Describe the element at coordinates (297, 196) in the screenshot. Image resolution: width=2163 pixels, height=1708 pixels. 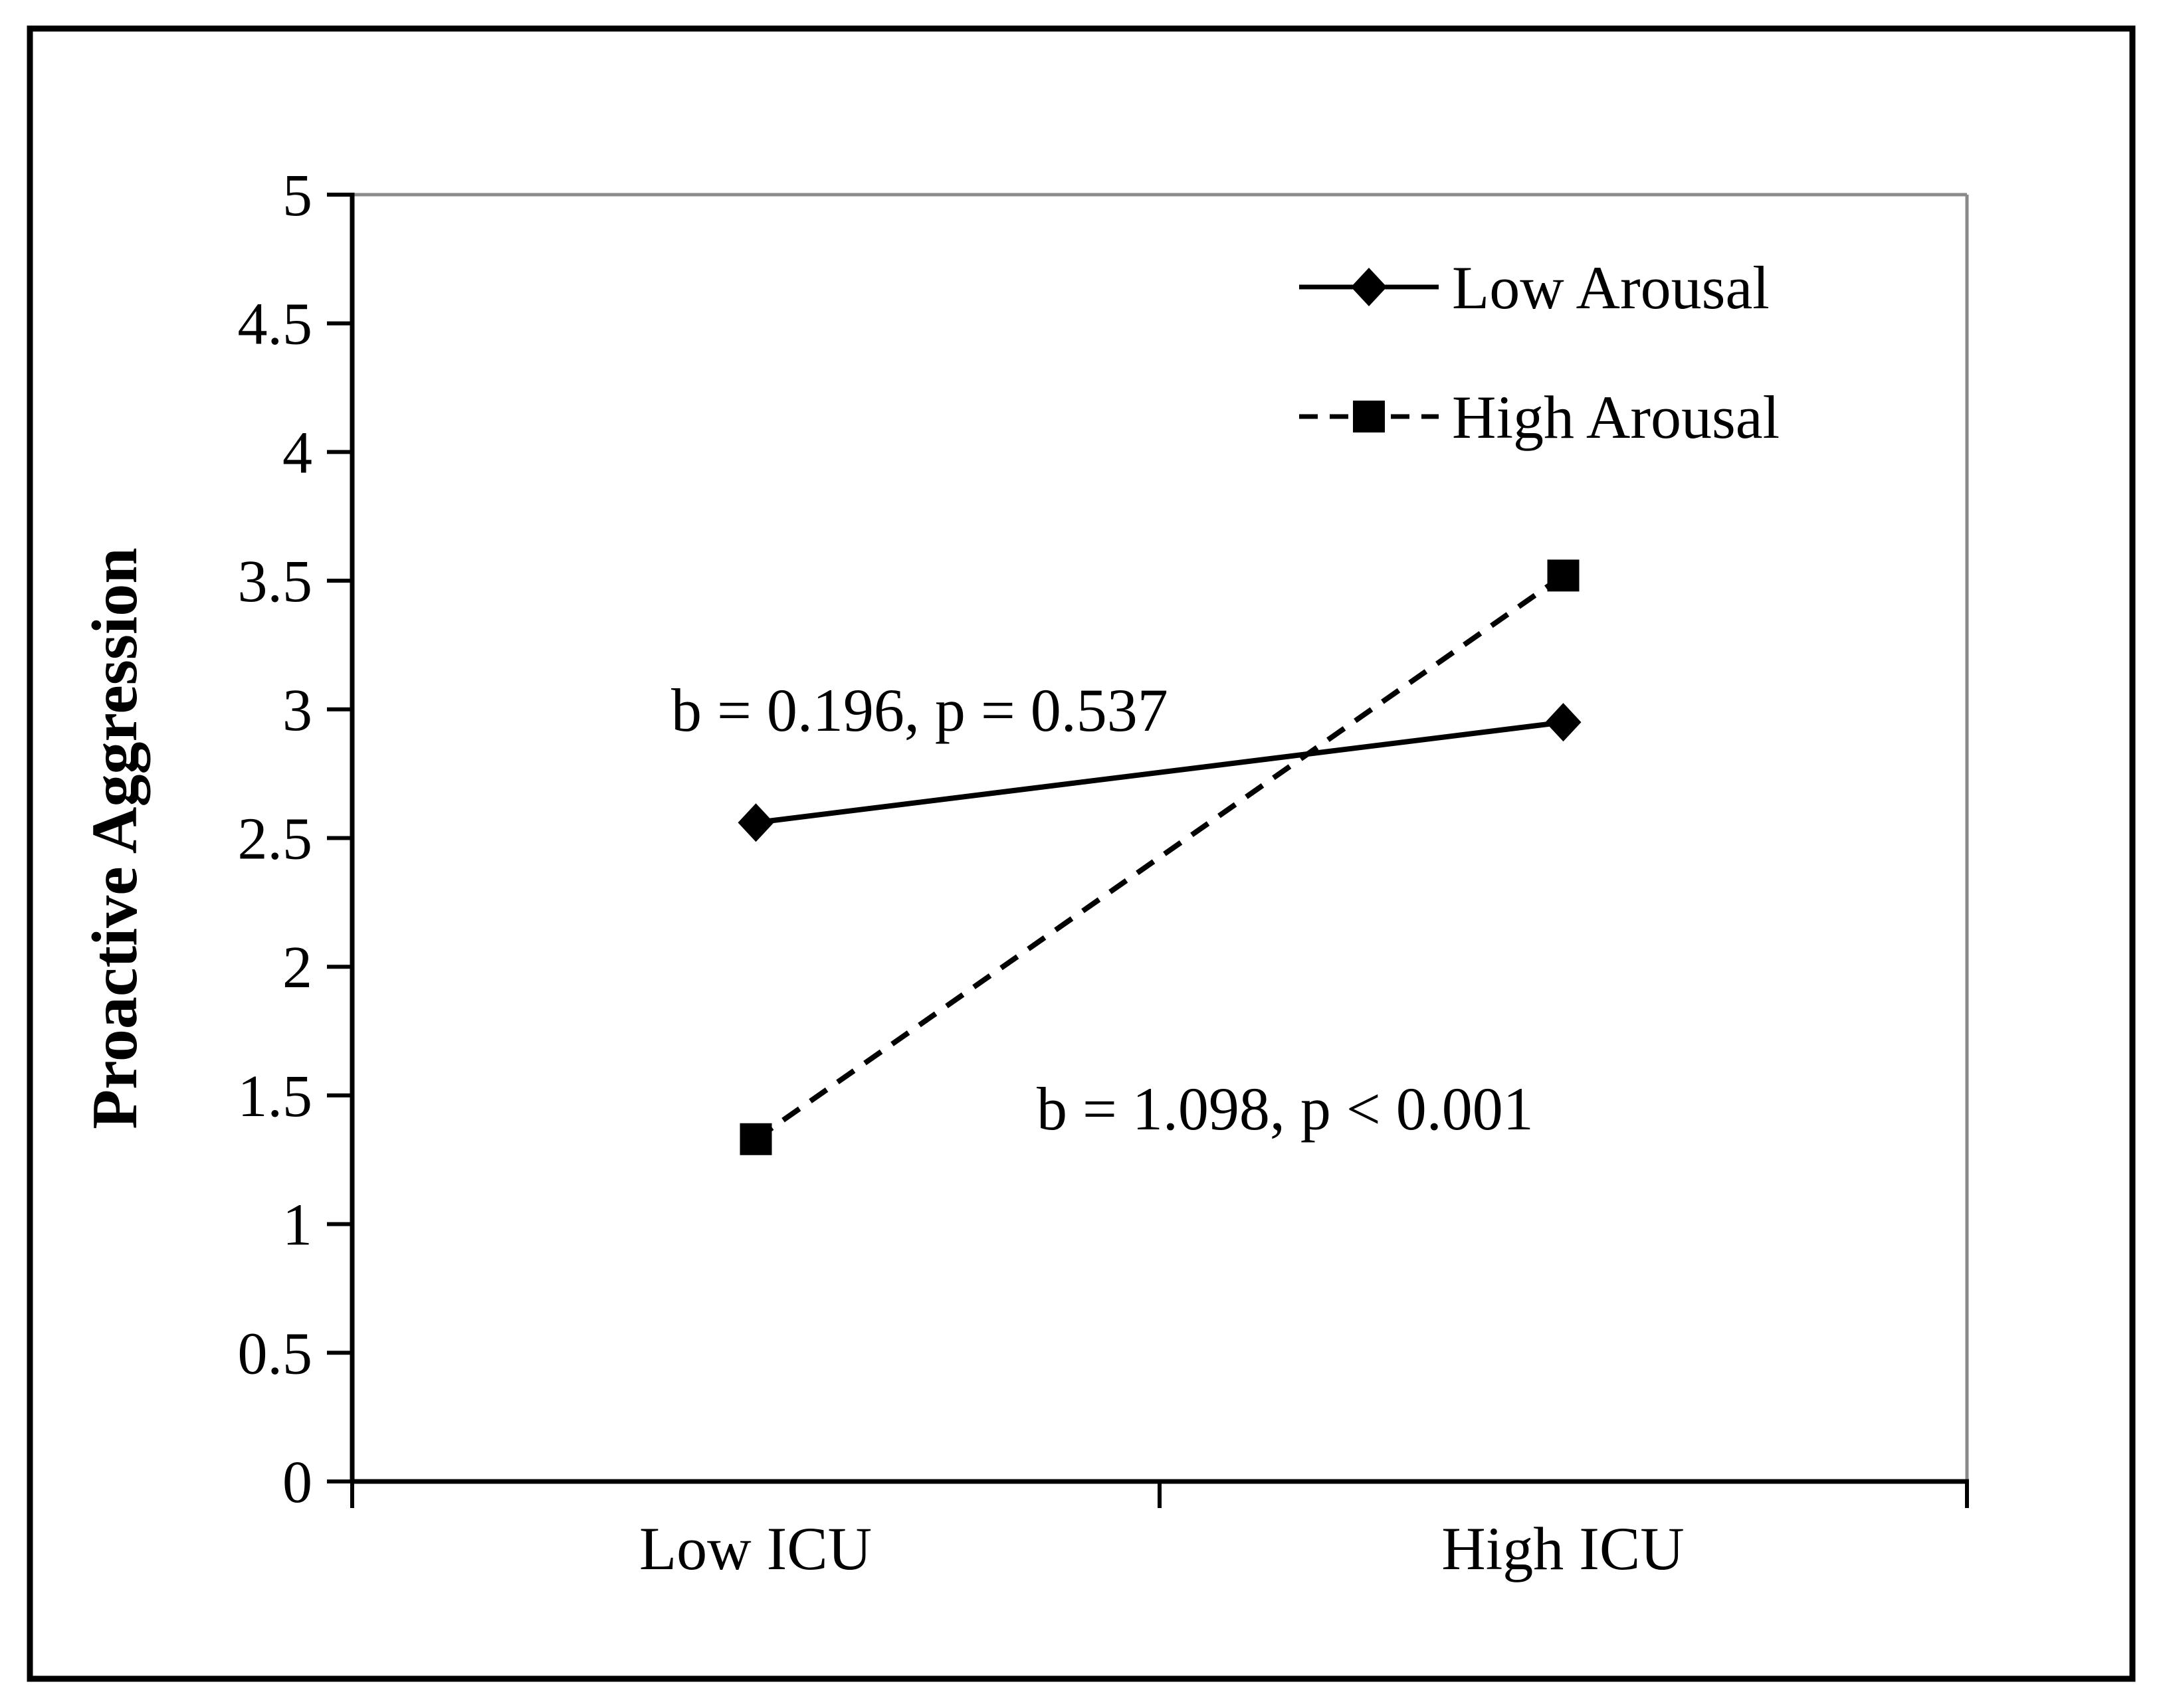
I see `y-tick-label: 5` at that location.